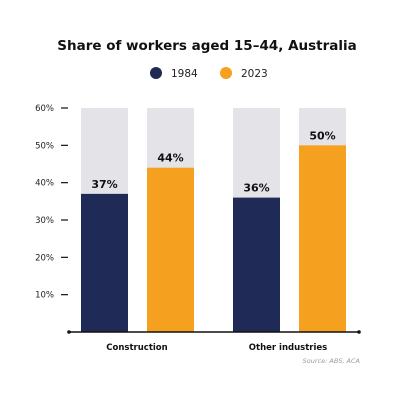 This screenshot has width=400, height=400. I want to click on legend-label-1984: 1984, so click(184, 74).